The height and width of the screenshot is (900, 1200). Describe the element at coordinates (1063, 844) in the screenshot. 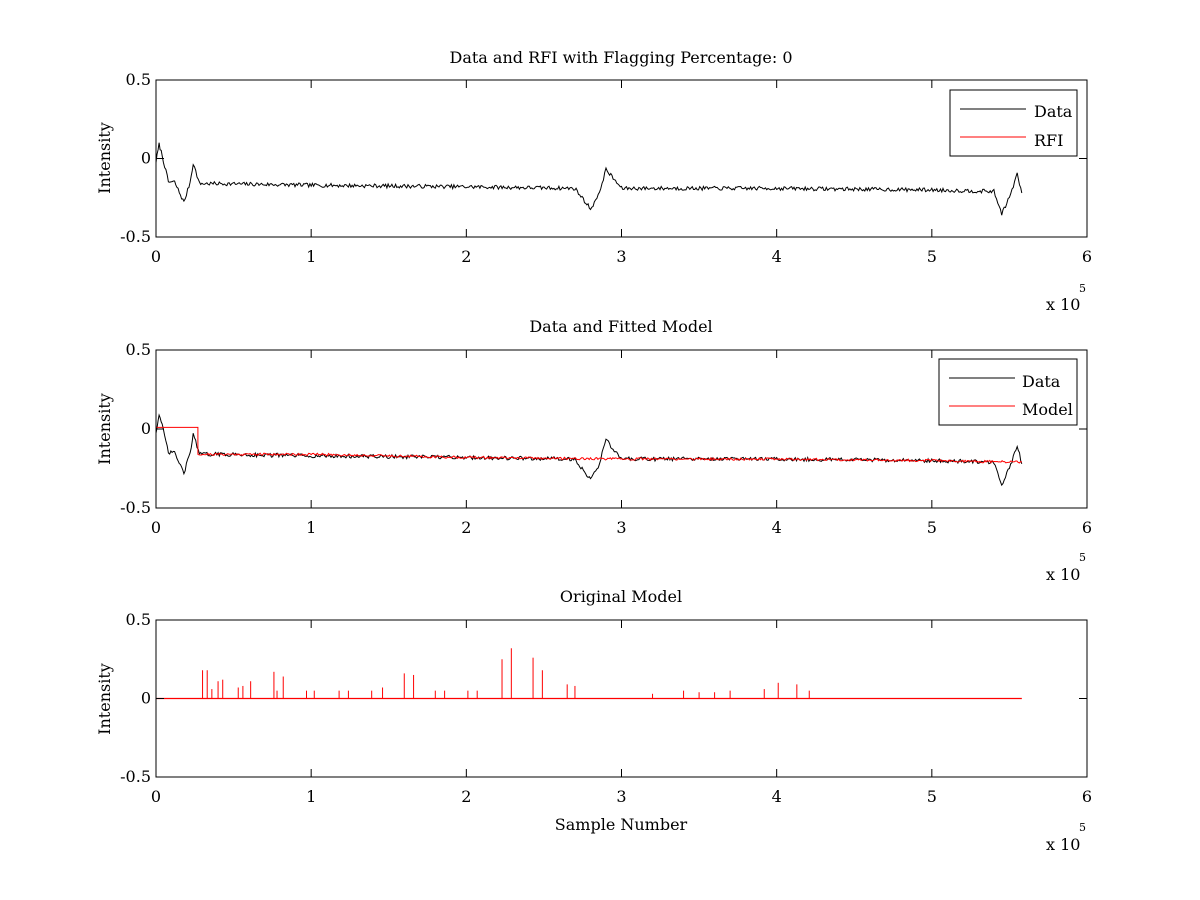

I see `subplot-3-x-multiplier: x 10` at that location.